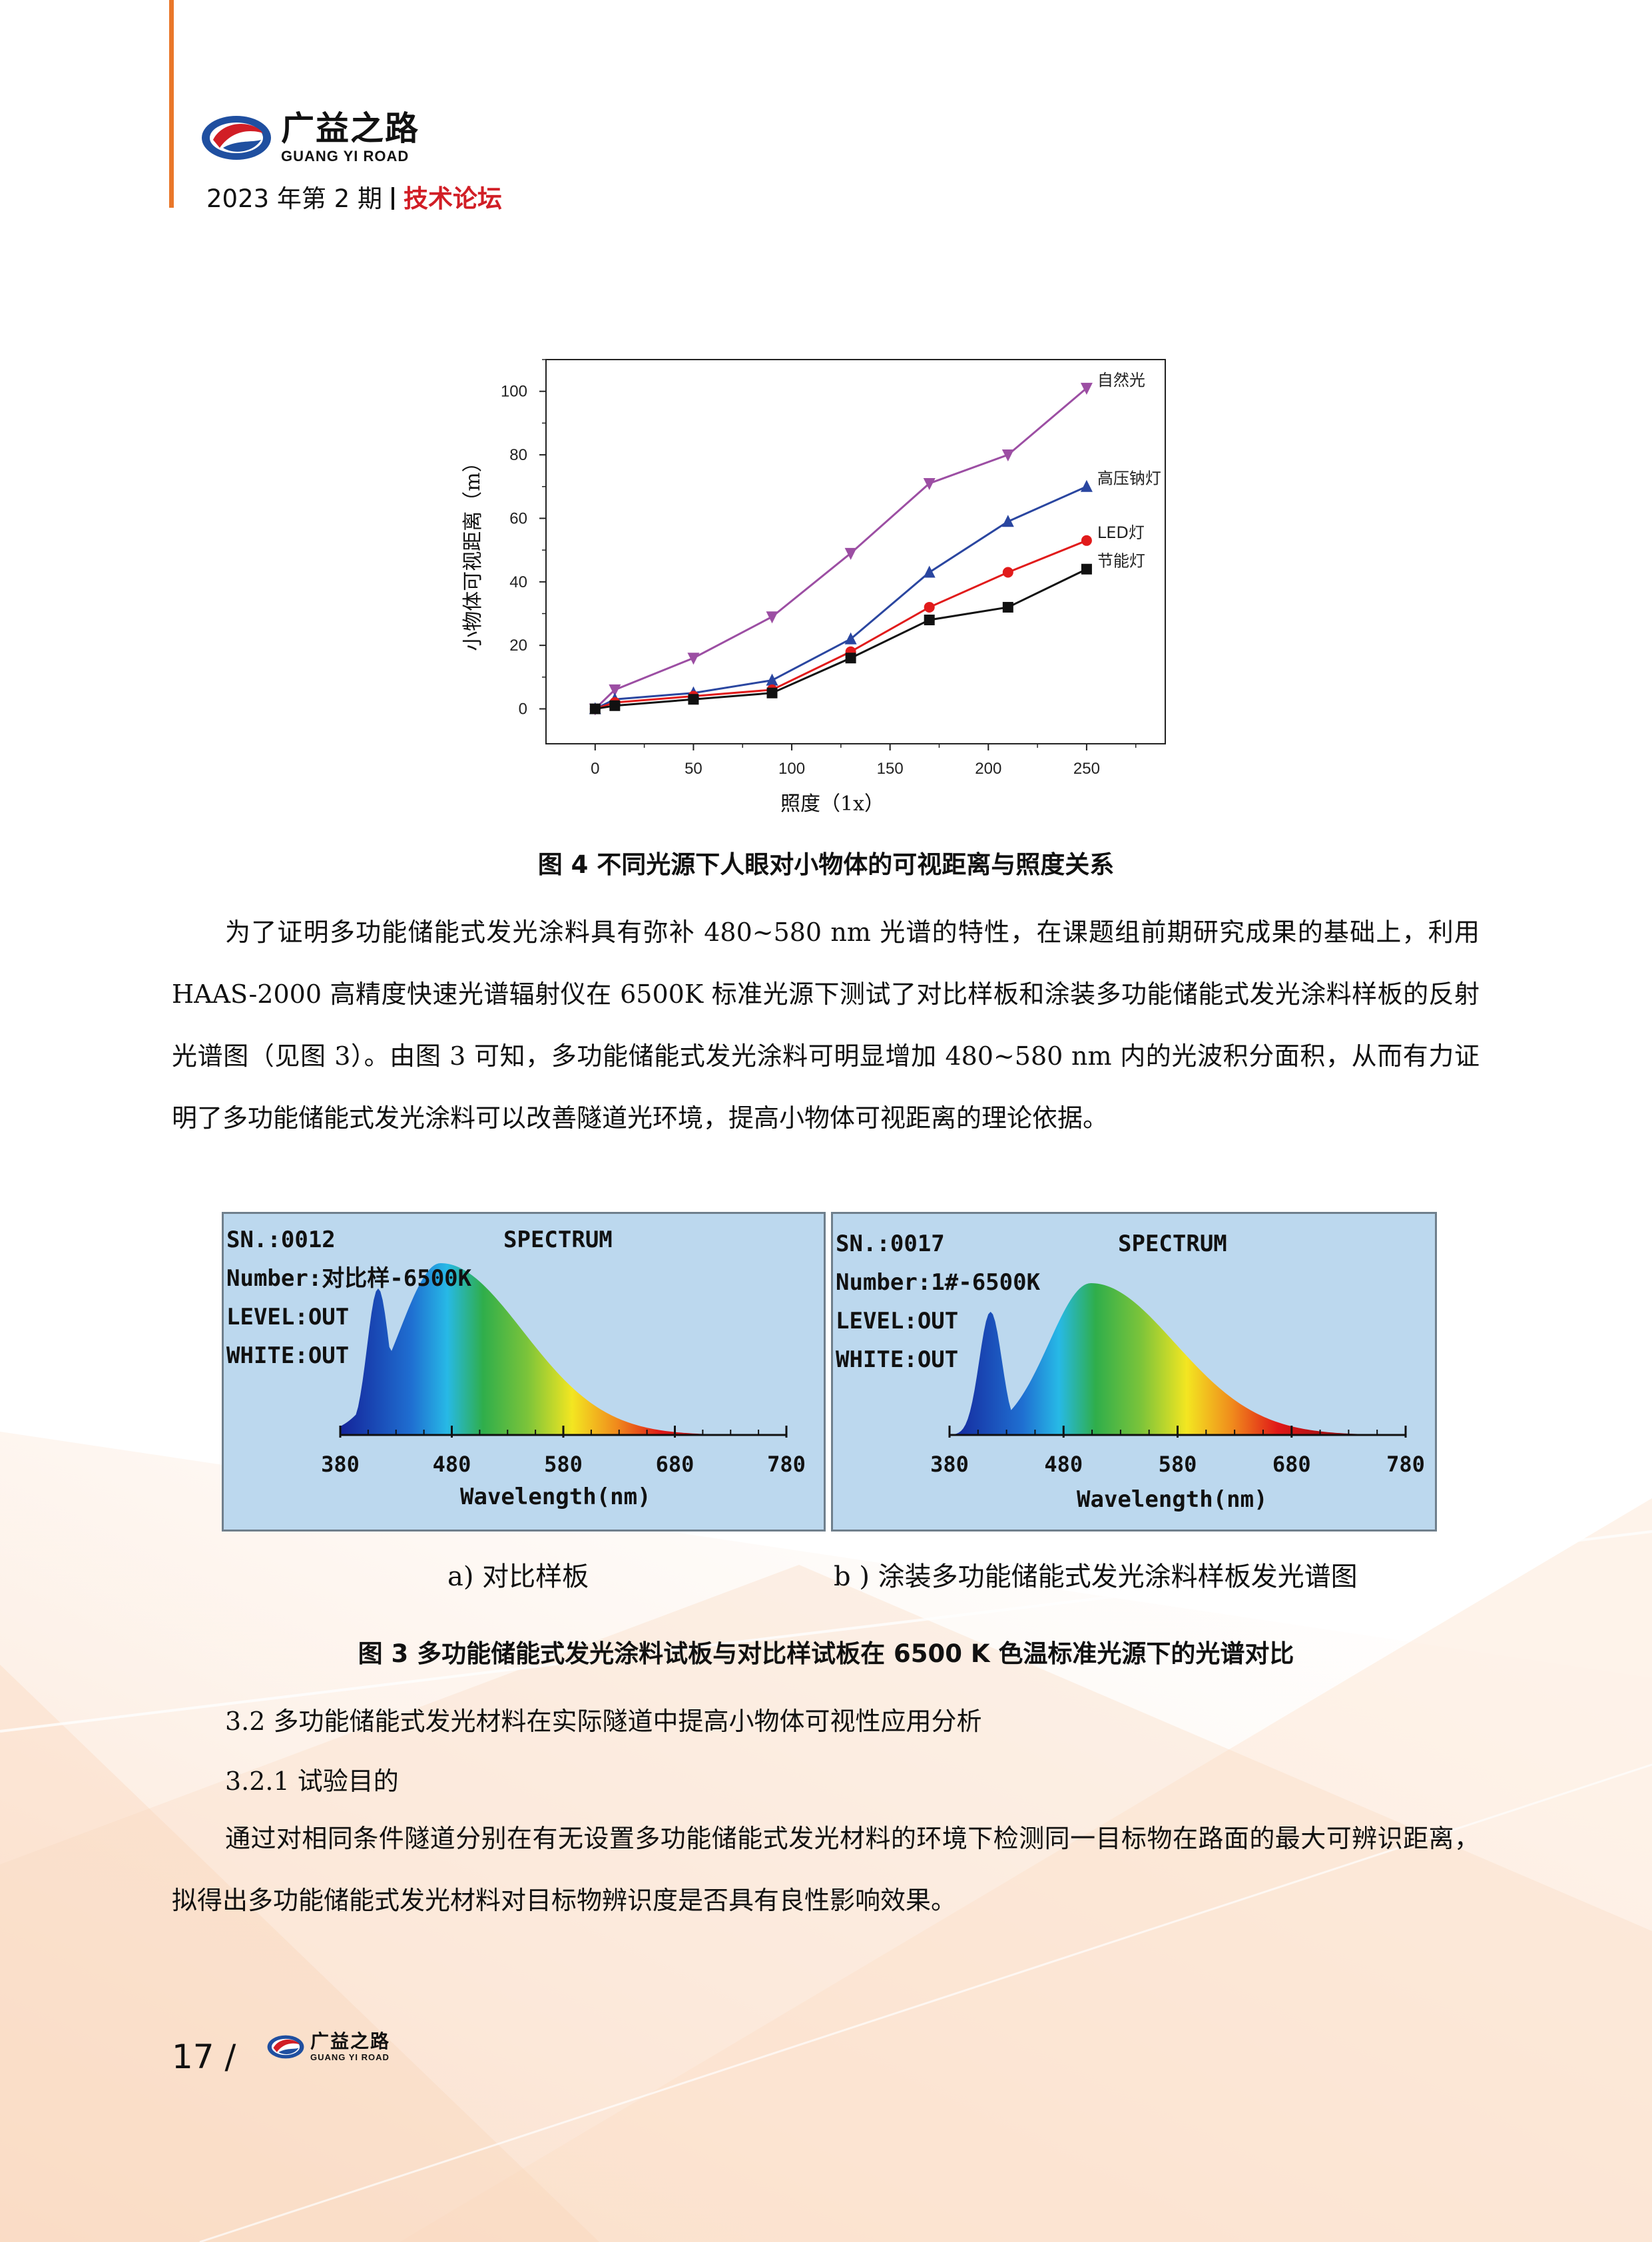 Image resolution: width=1652 pixels, height=2242 pixels. What do you see at coordinates (890, 1244) in the screenshot?
I see `spectrum-b-sn: SN.:0017` at bounding box center [890, 1244].